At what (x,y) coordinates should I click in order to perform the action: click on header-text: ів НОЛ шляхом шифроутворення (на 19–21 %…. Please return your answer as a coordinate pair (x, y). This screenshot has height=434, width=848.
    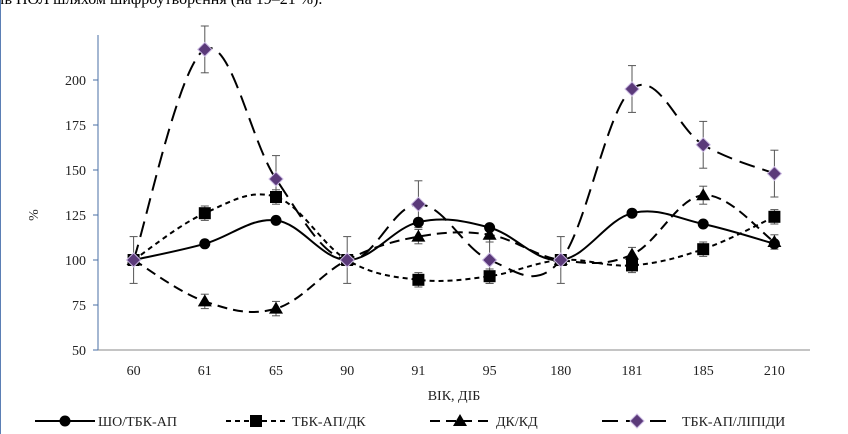
    Looking at the image, I should click on (161, 4).